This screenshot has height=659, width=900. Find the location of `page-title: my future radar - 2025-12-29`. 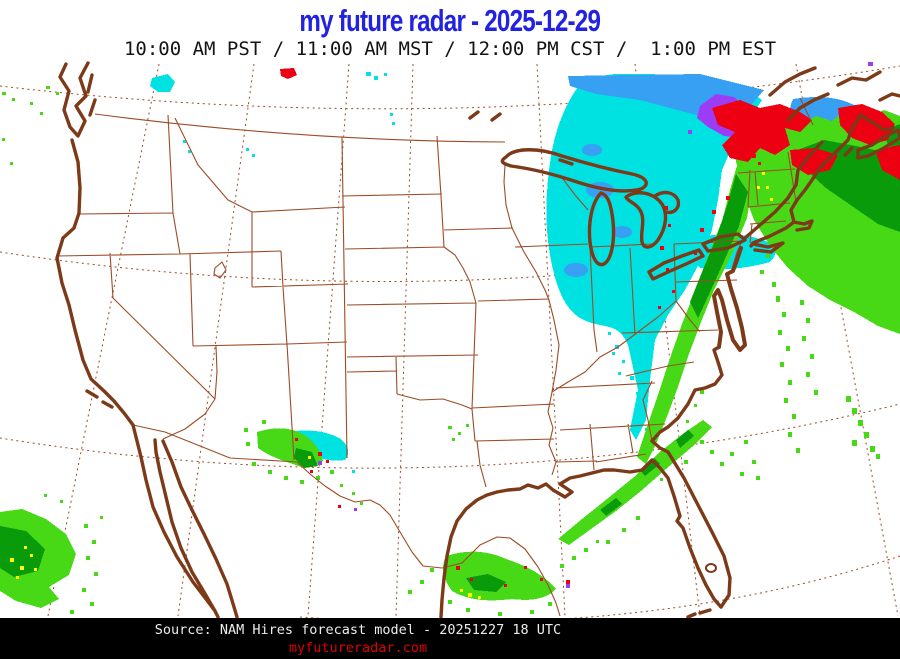

page-title: my future radar - 2025-12-29 is located at coordinates (450, 20).